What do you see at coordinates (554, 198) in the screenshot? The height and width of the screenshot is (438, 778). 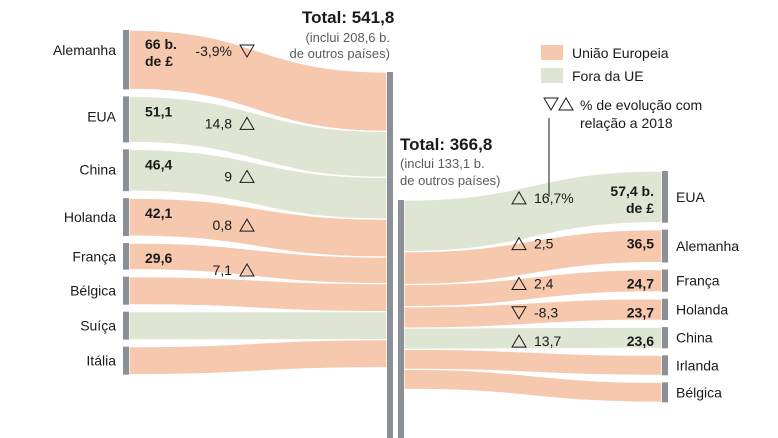 I see `change-right-0: 16,7%` at bounding box center [554, 198].